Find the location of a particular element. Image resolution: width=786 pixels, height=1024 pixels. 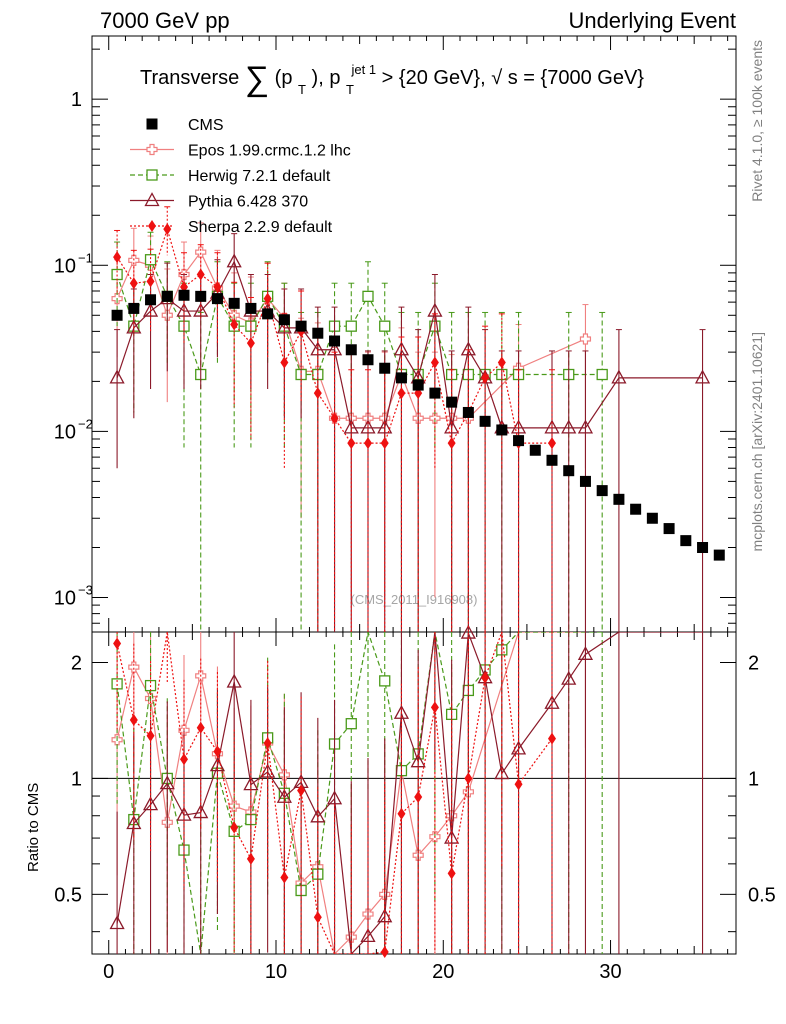

x-tick-label: 20 is located at coordinates (443, 972).